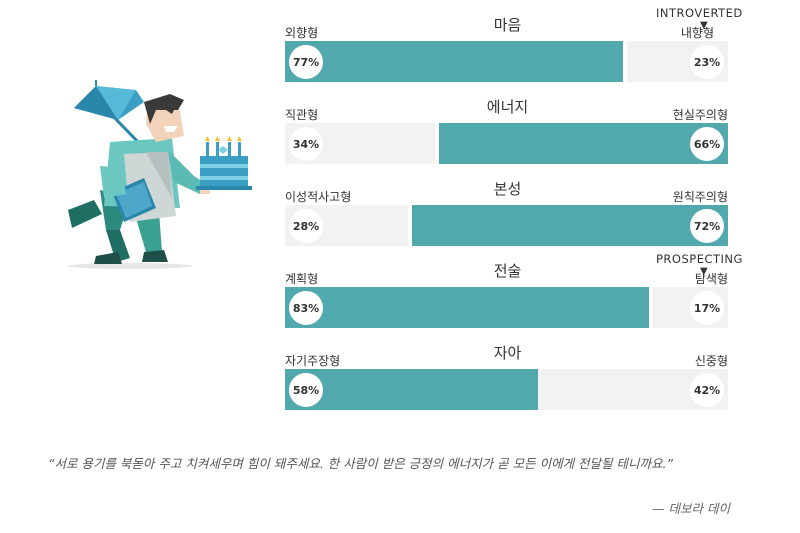 Image resolution: width=800 pixels, height=533 pixels. I want to click on introverted-marker: INTROVERTED ▼, so click(699, 18).